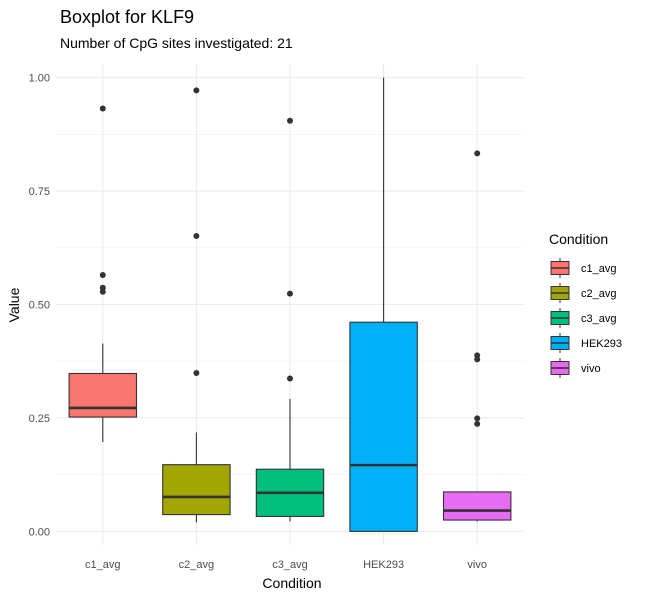  What do you see at coordinates (591, 369) in the screenshot?
I see `legend-label: vivo` at bounding box center [591, 369].